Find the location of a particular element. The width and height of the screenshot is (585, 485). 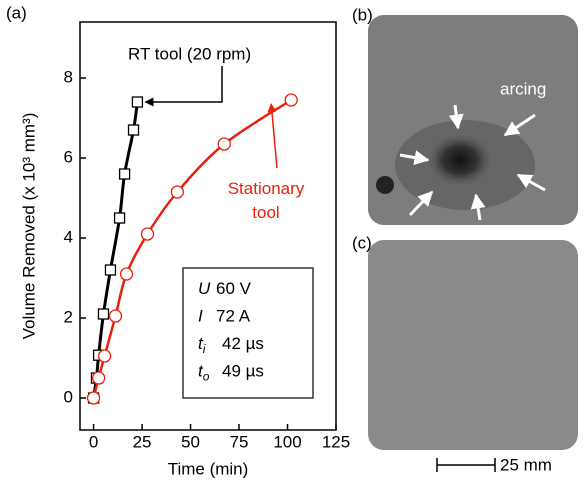

x-tick-label: 75 is located at coordinates (239, 441).